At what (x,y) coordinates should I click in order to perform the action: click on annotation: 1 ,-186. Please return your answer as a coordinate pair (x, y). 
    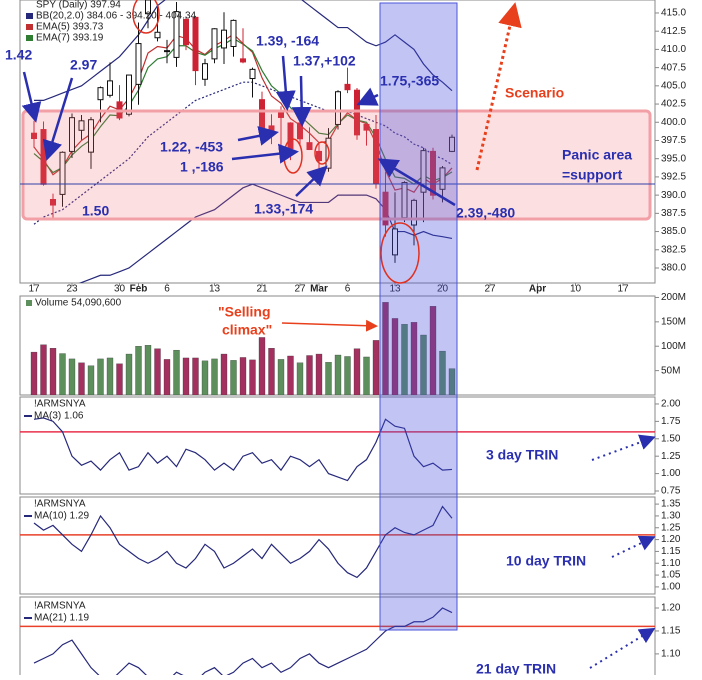
    Looking at the image, I should click on (202, 167).